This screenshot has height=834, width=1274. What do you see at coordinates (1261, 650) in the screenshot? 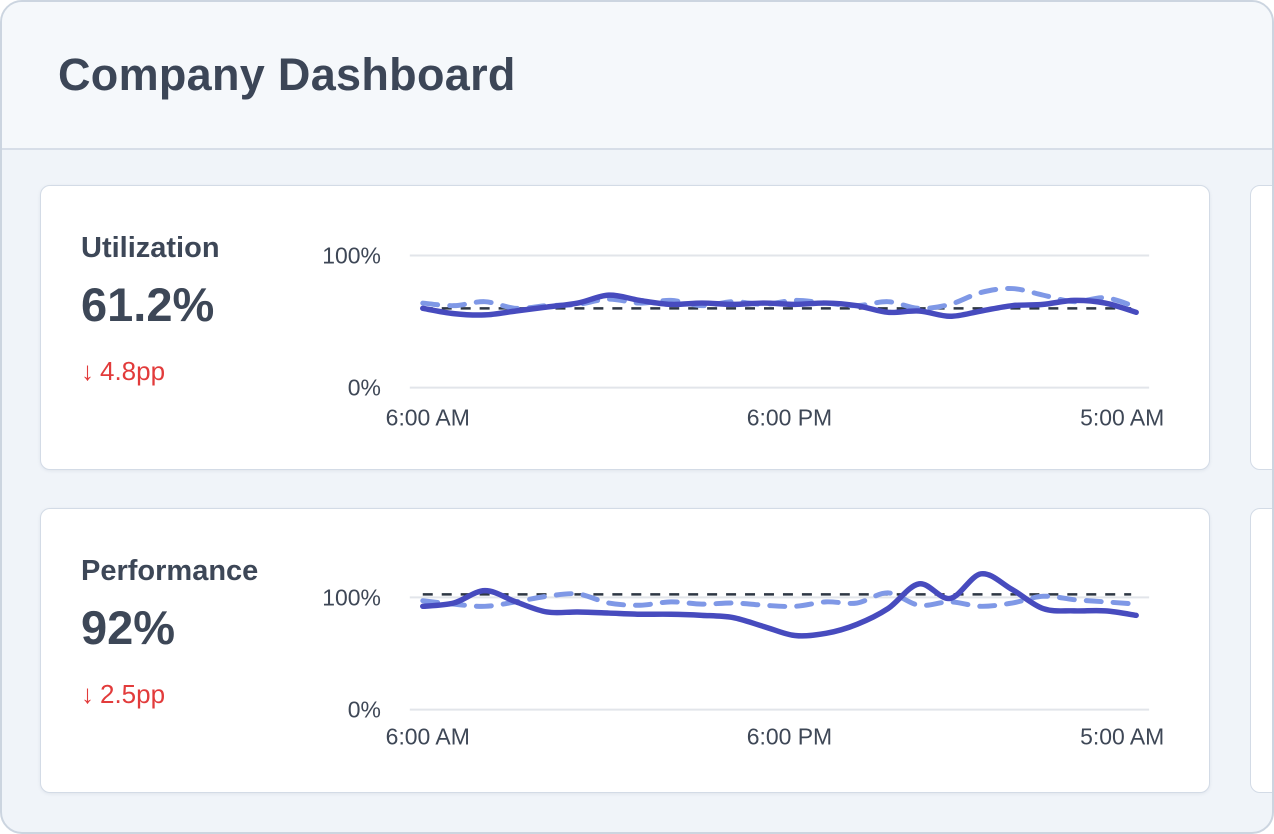
I see `card-partial-bottom` at bounding box center [1261, 650].